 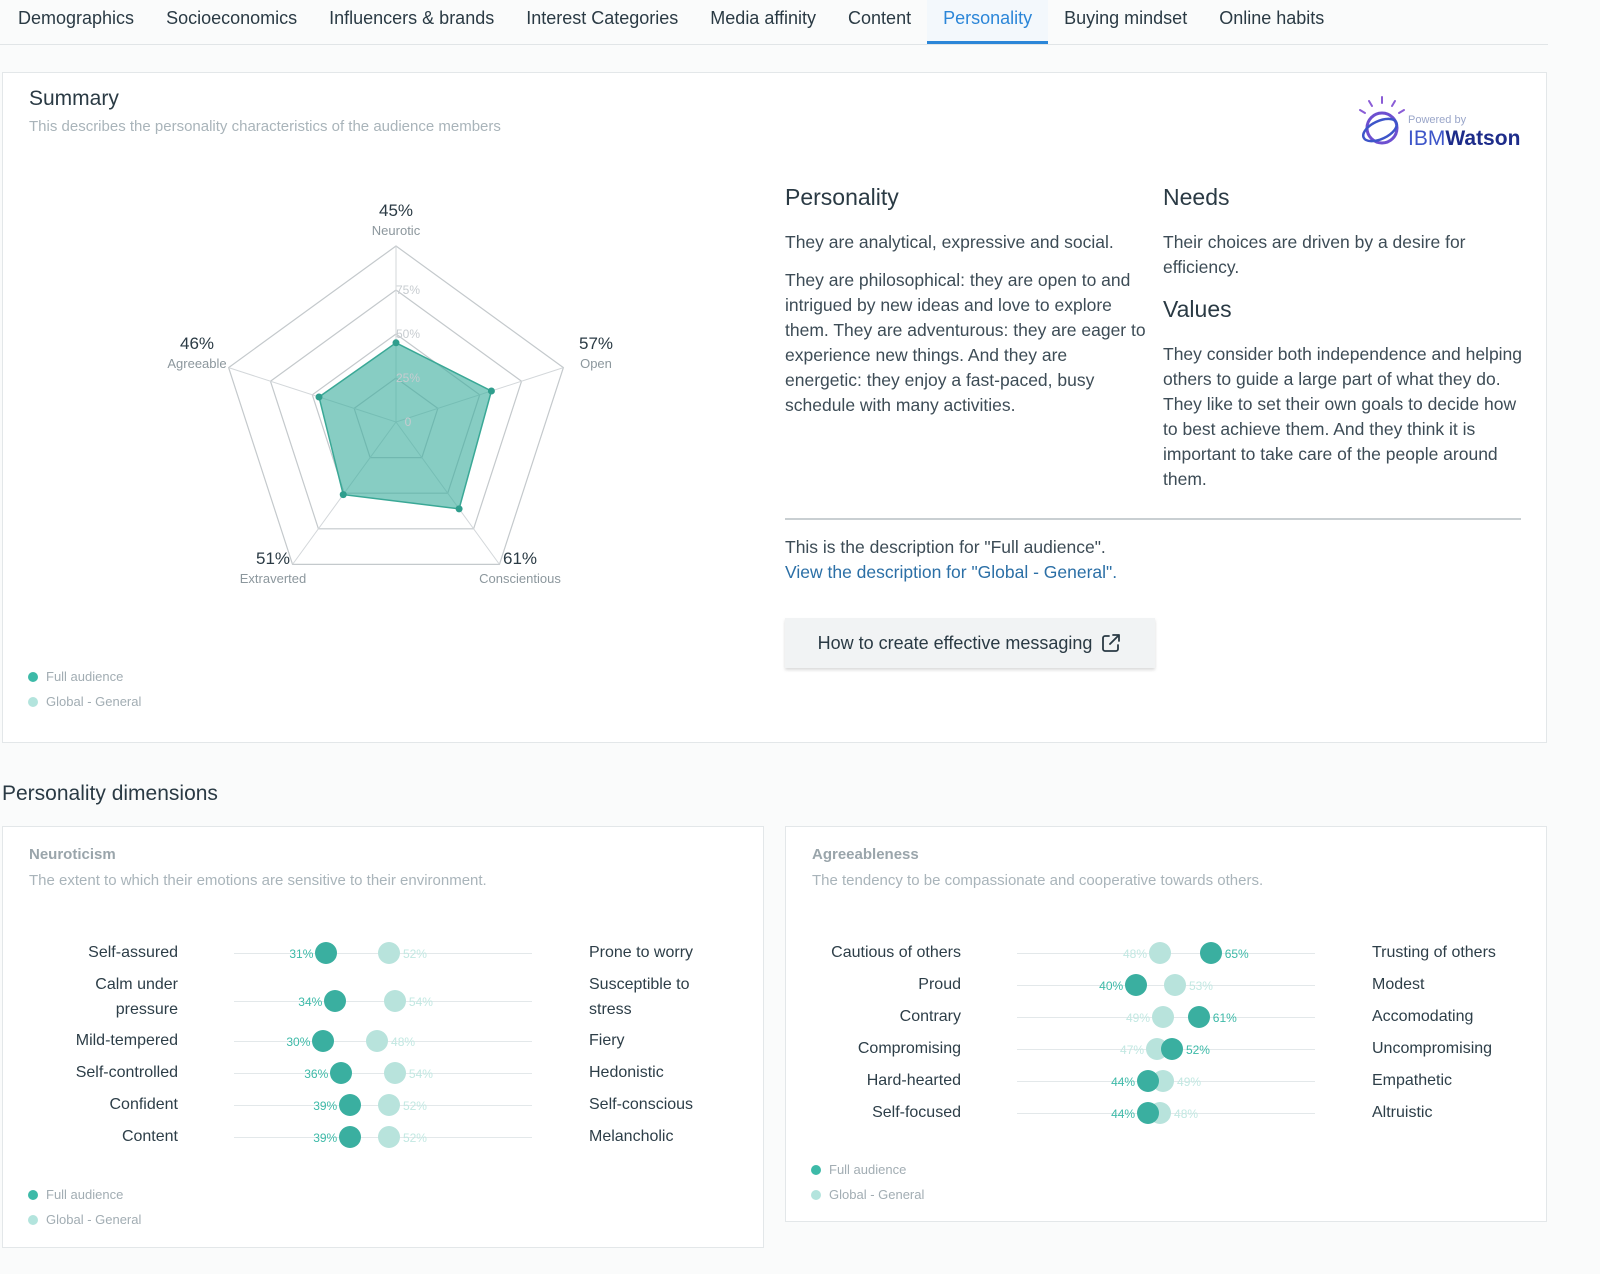 I want to click on summary-title: Summary, so click(x=74, y=98).